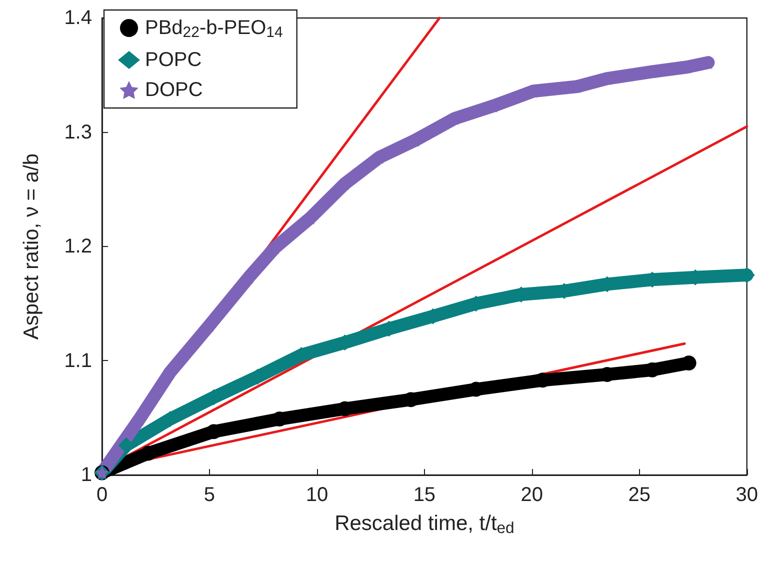  Describe the element at coordinates (639, 495) in the screenshot. I see `x-tick-label: 25` at that location.